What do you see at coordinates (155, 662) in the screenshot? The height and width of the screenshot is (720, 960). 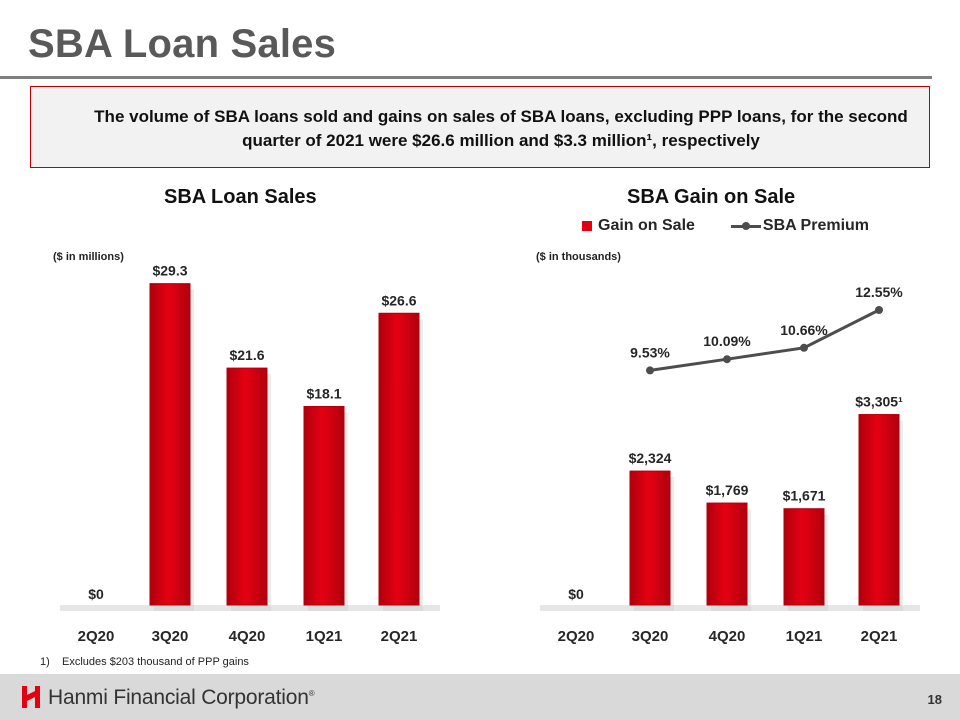 I see `footnote-text: Excludes $203 thousand of PPP gains` at bounding box center [155, 662].